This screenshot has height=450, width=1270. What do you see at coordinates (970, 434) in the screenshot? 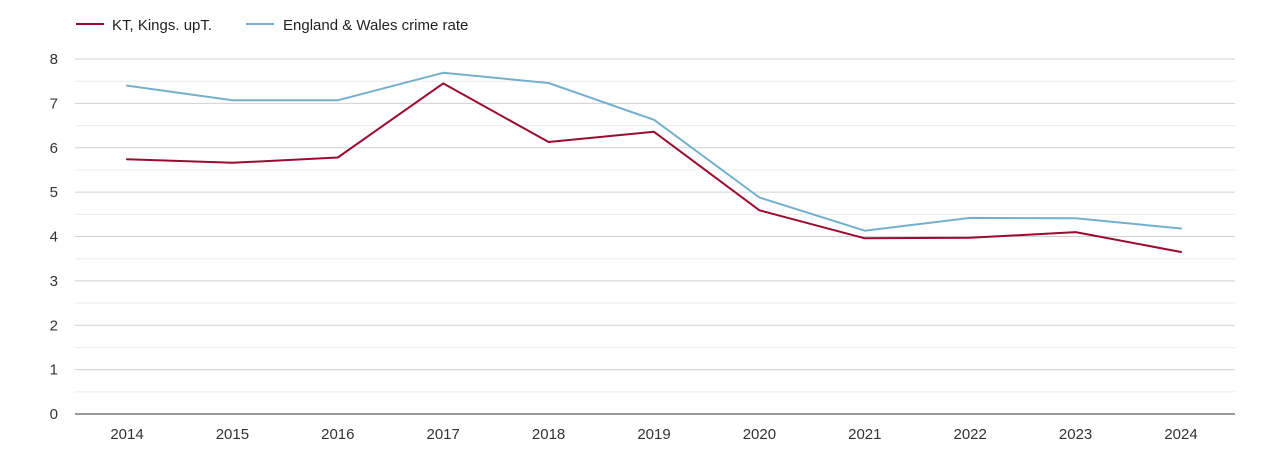
I see `x-tick-label: 2022` at bounding box center [970, 434].